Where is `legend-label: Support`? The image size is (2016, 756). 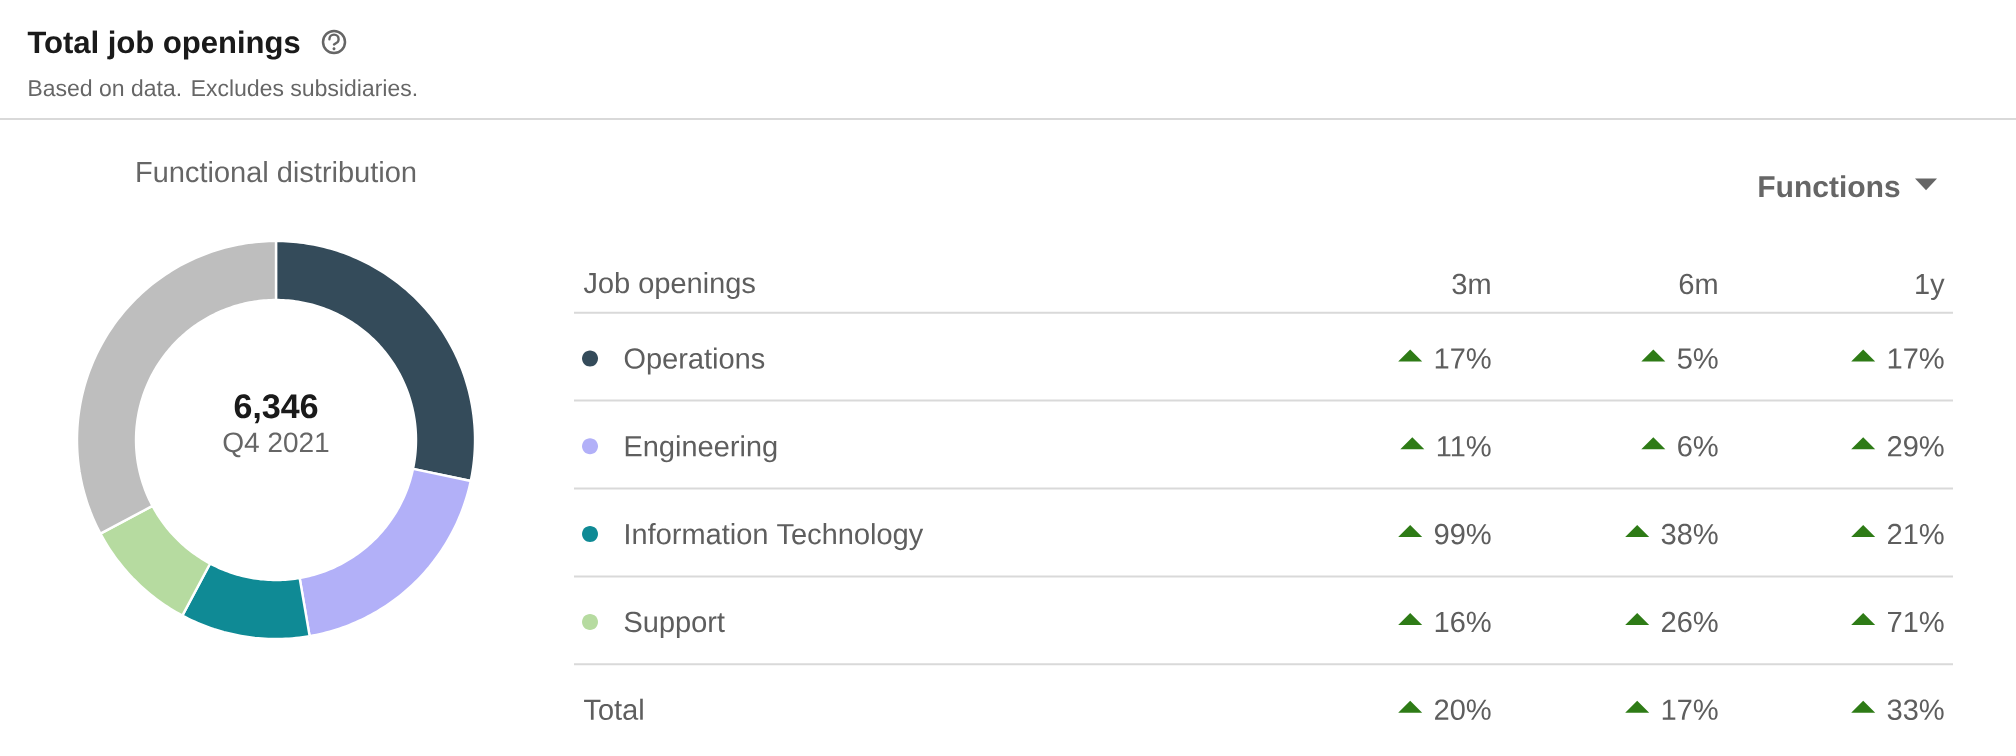 legend-label: Support is located at coordinates (674, 624).